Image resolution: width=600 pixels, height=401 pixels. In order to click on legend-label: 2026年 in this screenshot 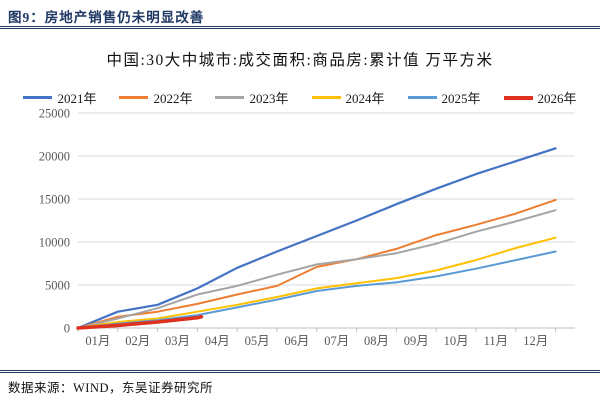, I will do `click(557, 98)`.